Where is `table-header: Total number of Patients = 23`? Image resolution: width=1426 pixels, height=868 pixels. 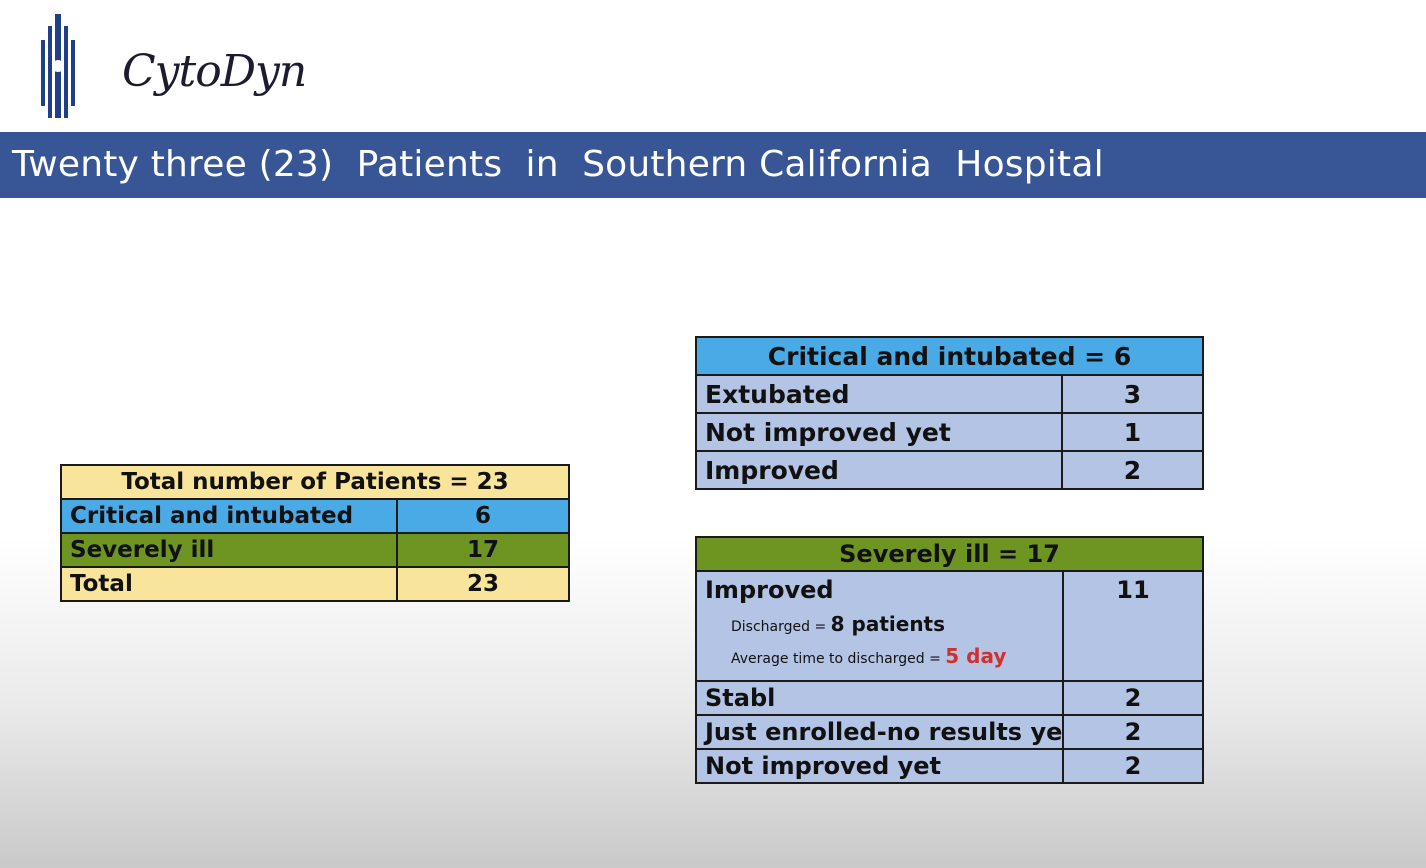
table-header: Total number of Patients = 23 is located at coordinates (315, 482).